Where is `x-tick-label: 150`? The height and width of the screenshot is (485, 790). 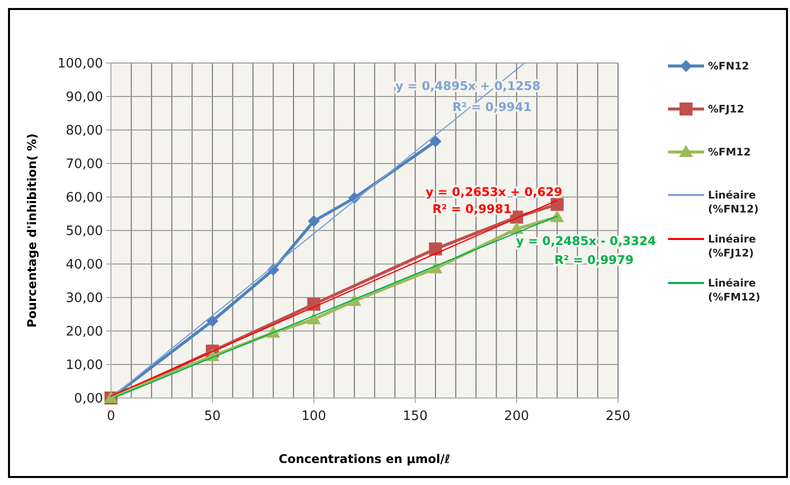 x-tick-label: 150 is located at coordinates (415, 416).